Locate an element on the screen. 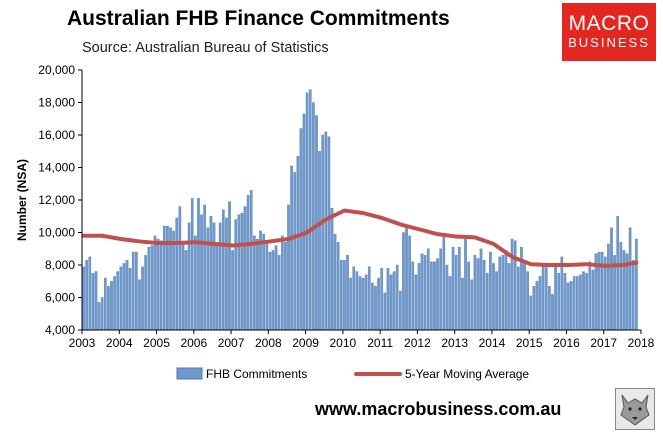  wolf-icon is located at coordinates (635, 409).